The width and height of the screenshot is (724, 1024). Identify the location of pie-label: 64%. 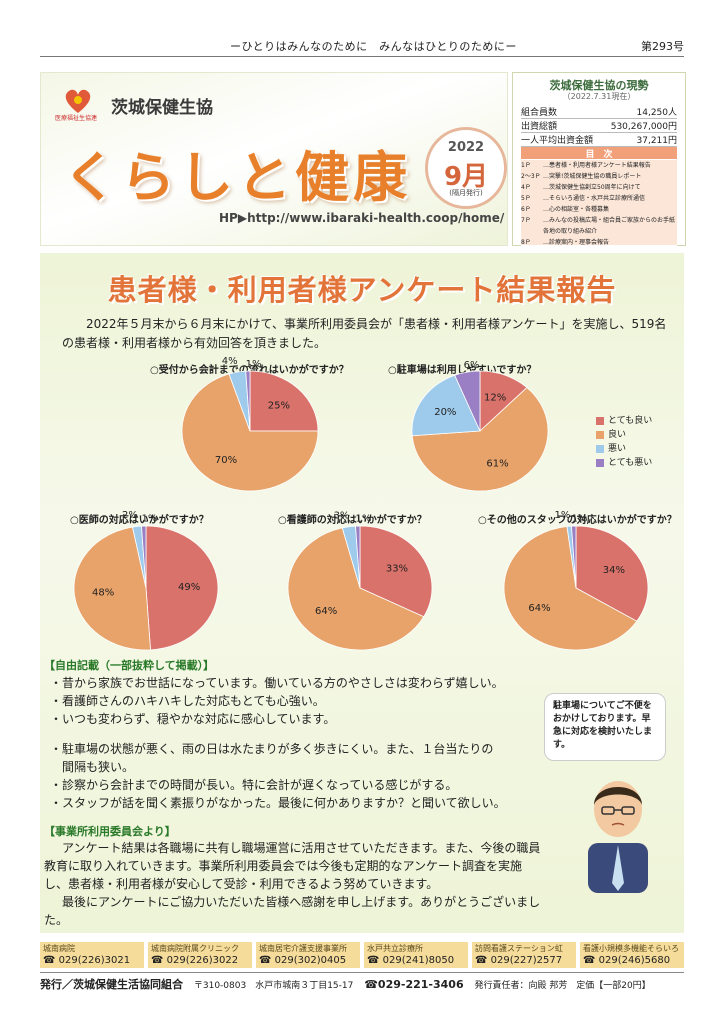
(539, 608).